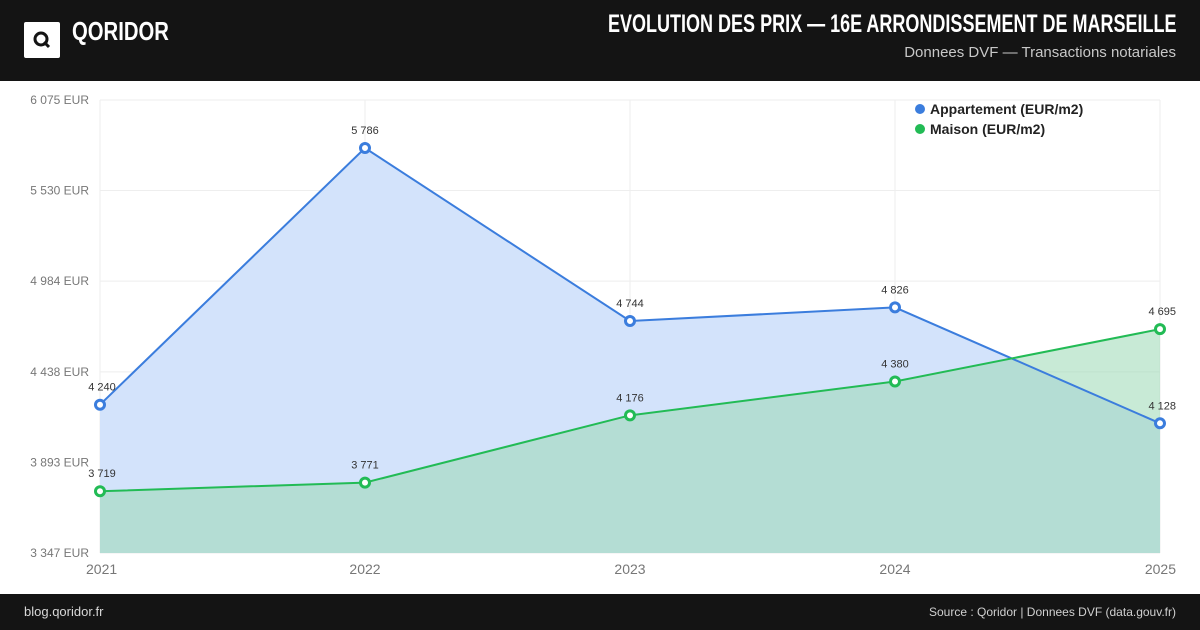  Describe the element at coordinates (1006, 109) in the screenshot. I see `appartement-legend-label: Appartement (EUR/m2)` at that location.